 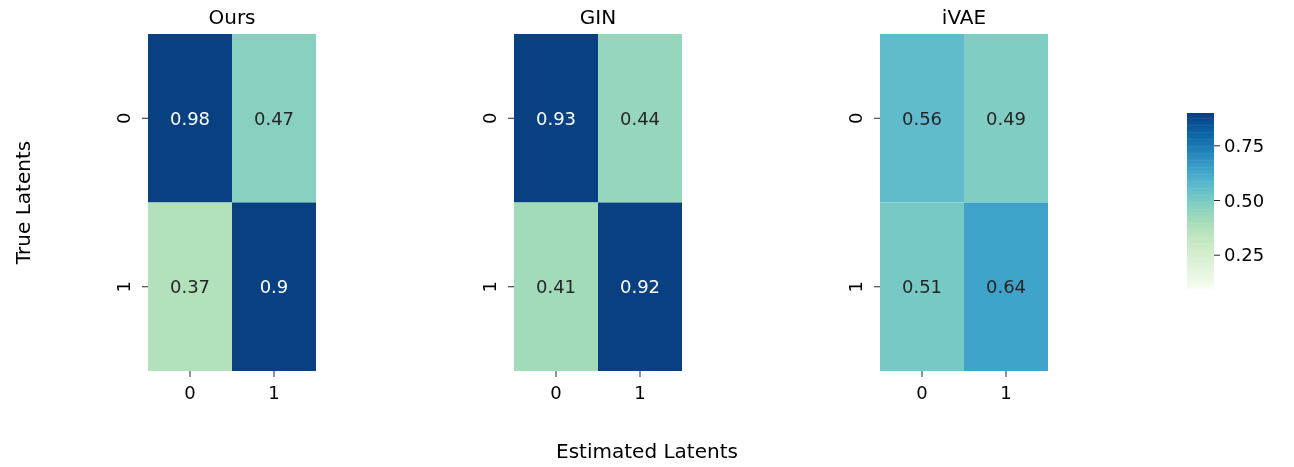 I want to click on data-label: 0.47, so click(x=274, y=118).